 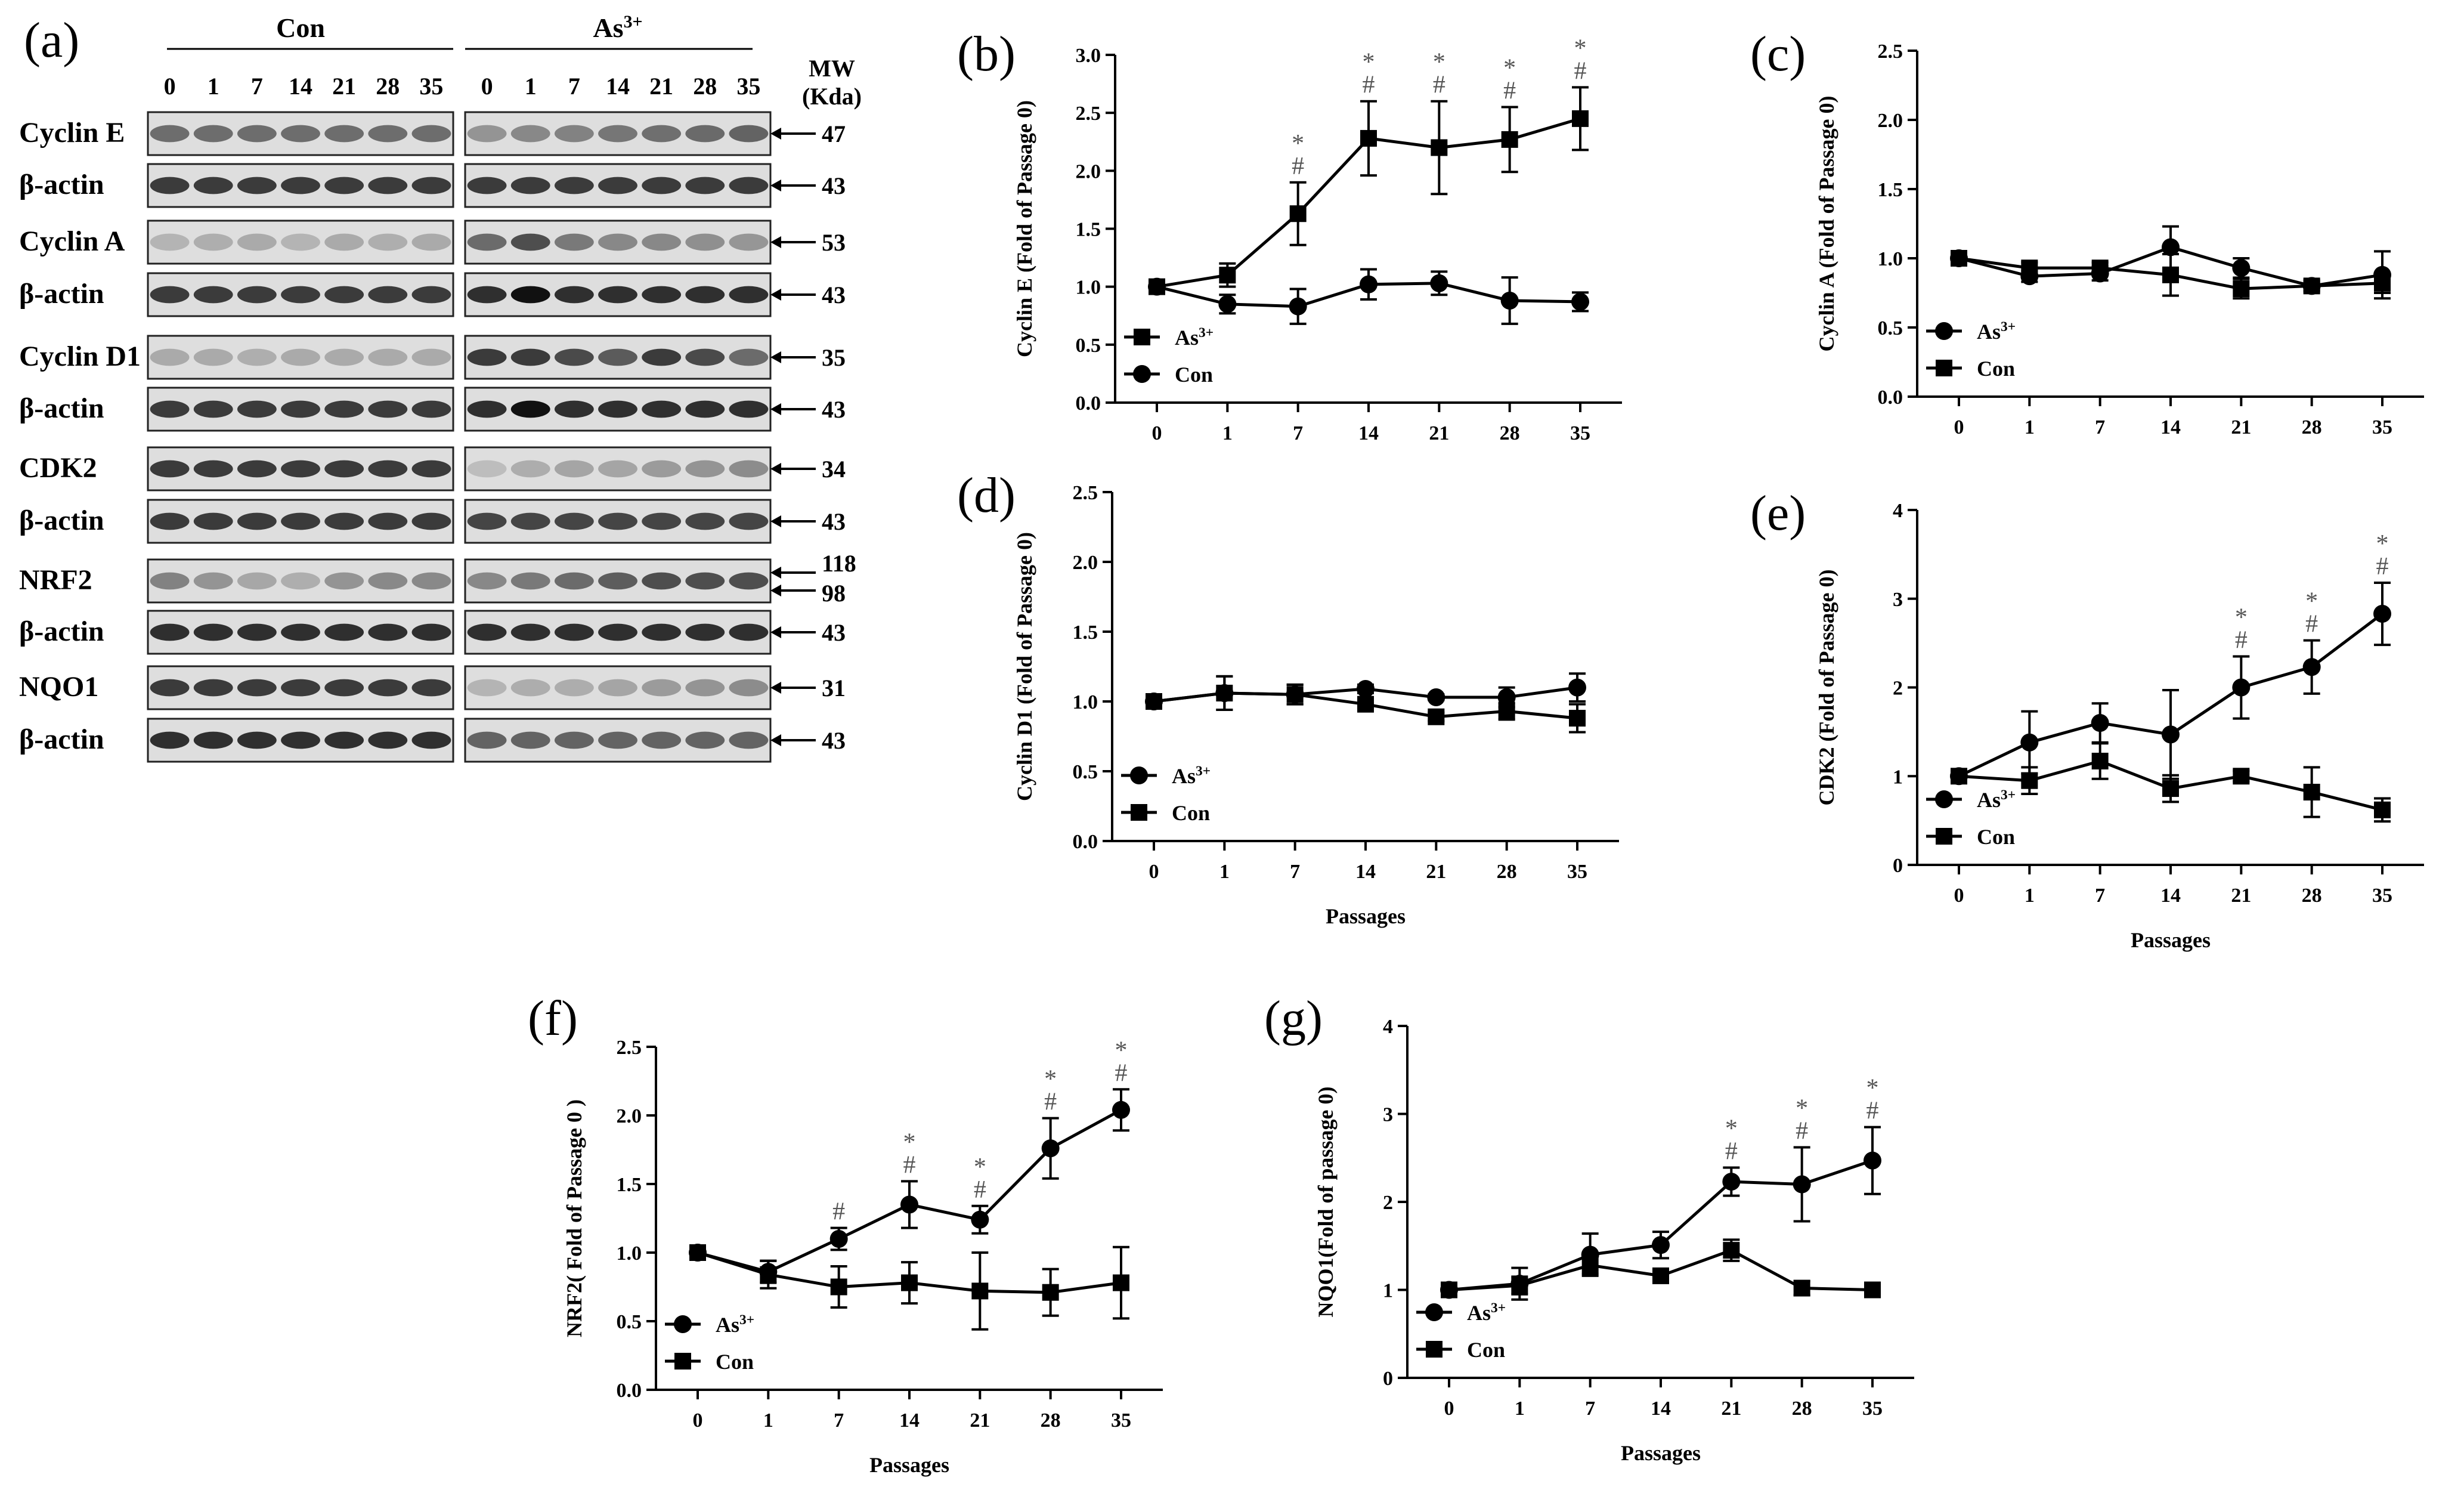 I want to click on mw-label: 47, so click(x=834, y=133).